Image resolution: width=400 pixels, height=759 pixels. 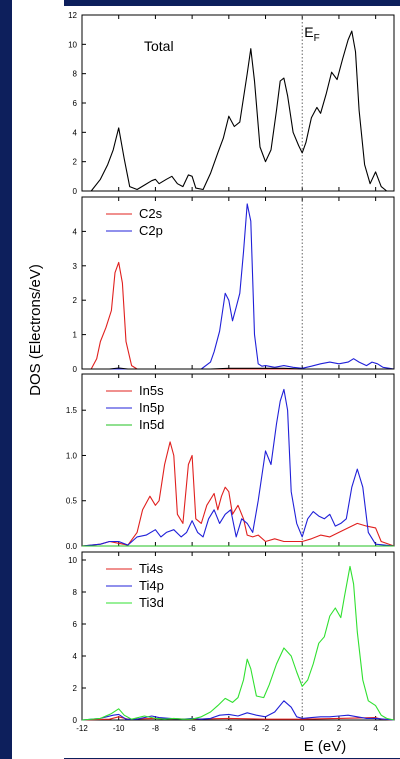 I want to click on y-tick-label: 1.0, so click(x=72, y=455).